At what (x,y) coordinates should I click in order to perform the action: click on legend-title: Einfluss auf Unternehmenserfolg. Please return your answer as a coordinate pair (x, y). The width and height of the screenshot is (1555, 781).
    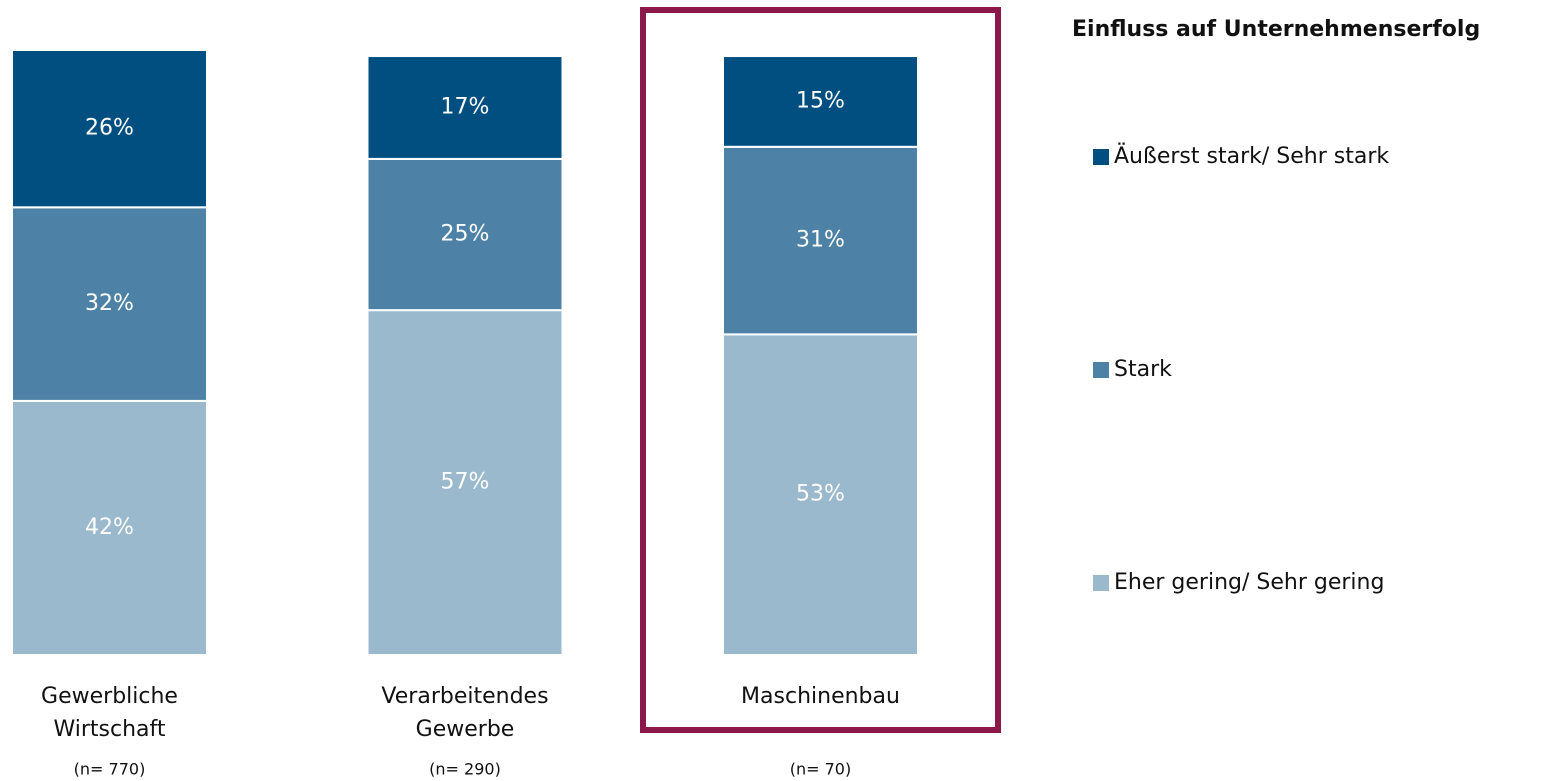
    Looking at the image, I should click on (1276, 29).